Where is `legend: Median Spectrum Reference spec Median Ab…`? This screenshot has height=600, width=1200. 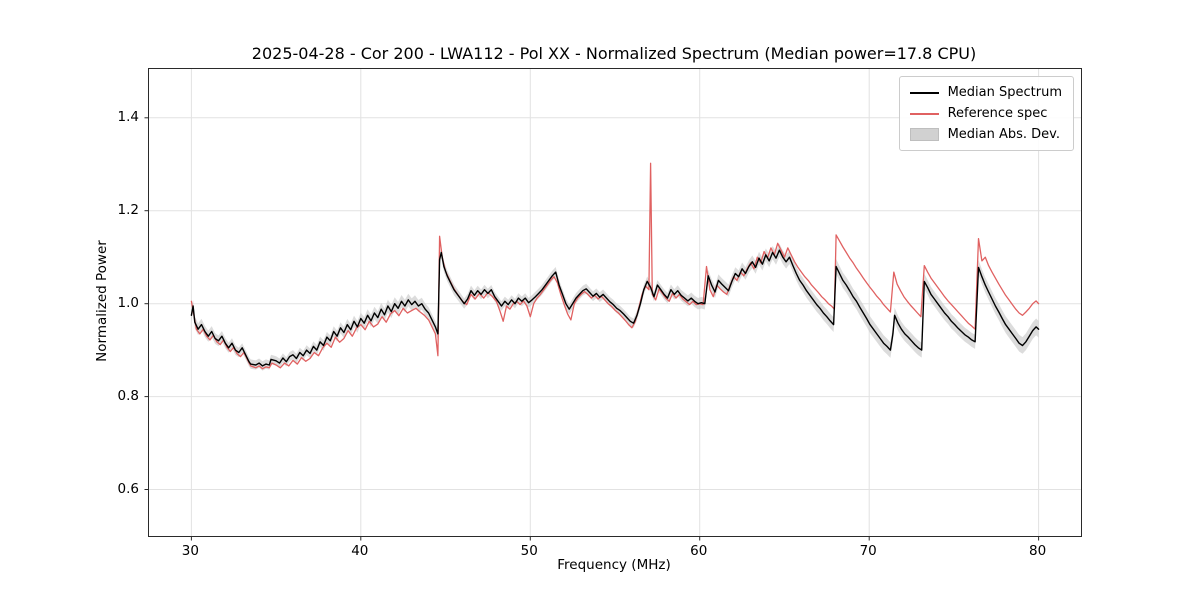 legend: Median Spectrum Reference spec Median Ab… is located at coordinates (986, 113).